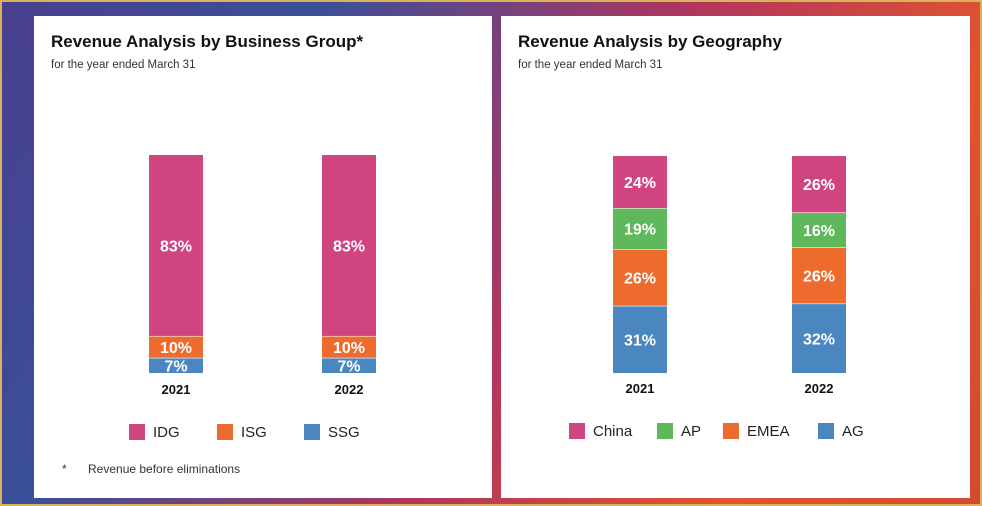 Image resolution: width=982 pixels, height=506 pixels. What do you see at coordinates (853, 431) in the screenshot?
I see `legend-label-ag: AG` at bounding box center [853, 431].